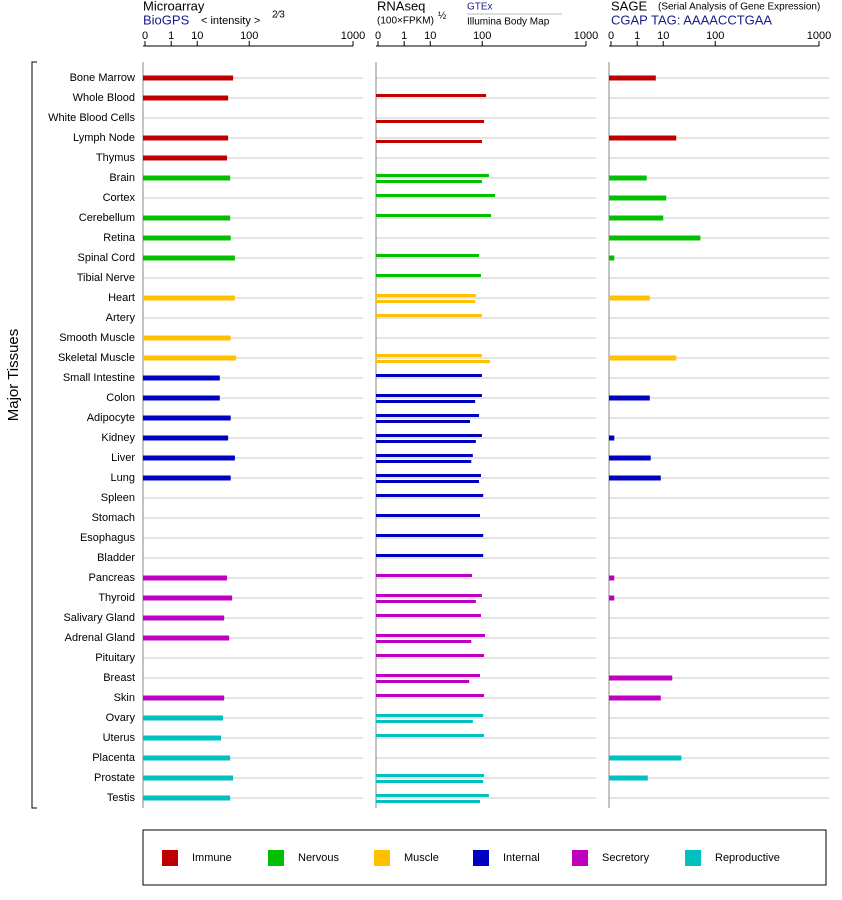 Image resolution: width=842 pixels, height=900 pixels. Describe the element at coordinates (212, 858) in the screenshot. I see `legend-label: Immune` at that location.